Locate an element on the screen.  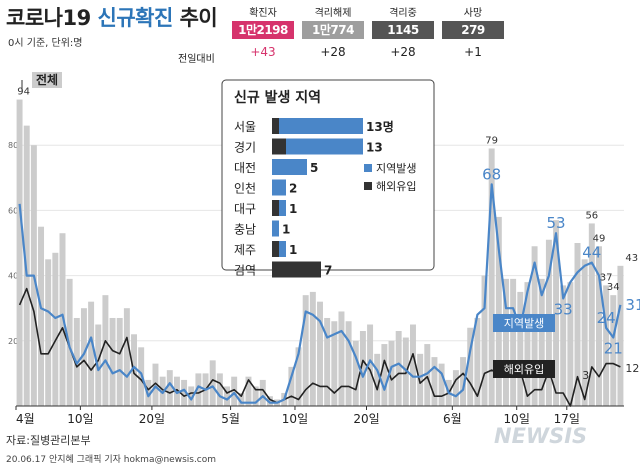
y-tick-label: 80 is located at coordinates (13, 145).